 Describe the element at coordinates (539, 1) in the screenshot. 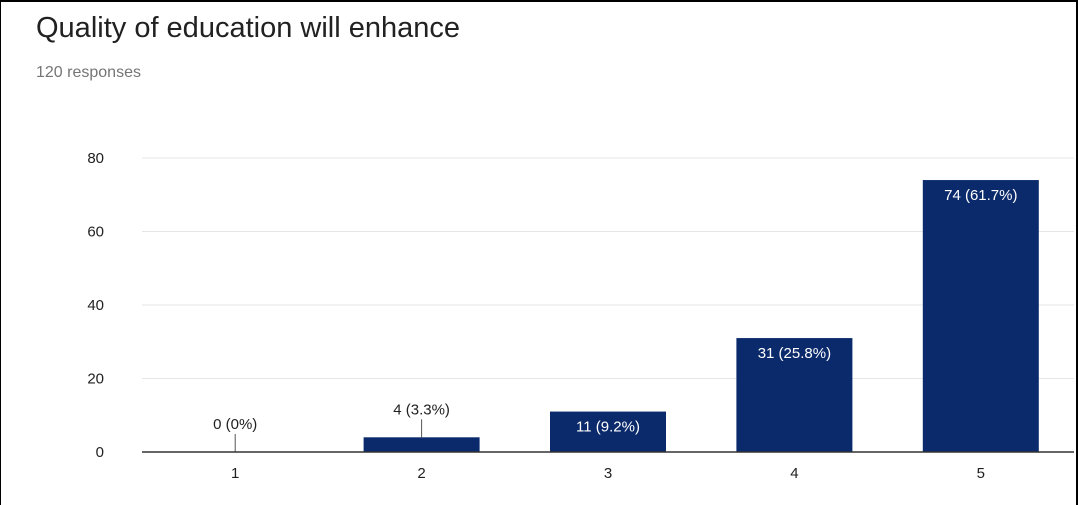

I see `frame-border-top` at that location.